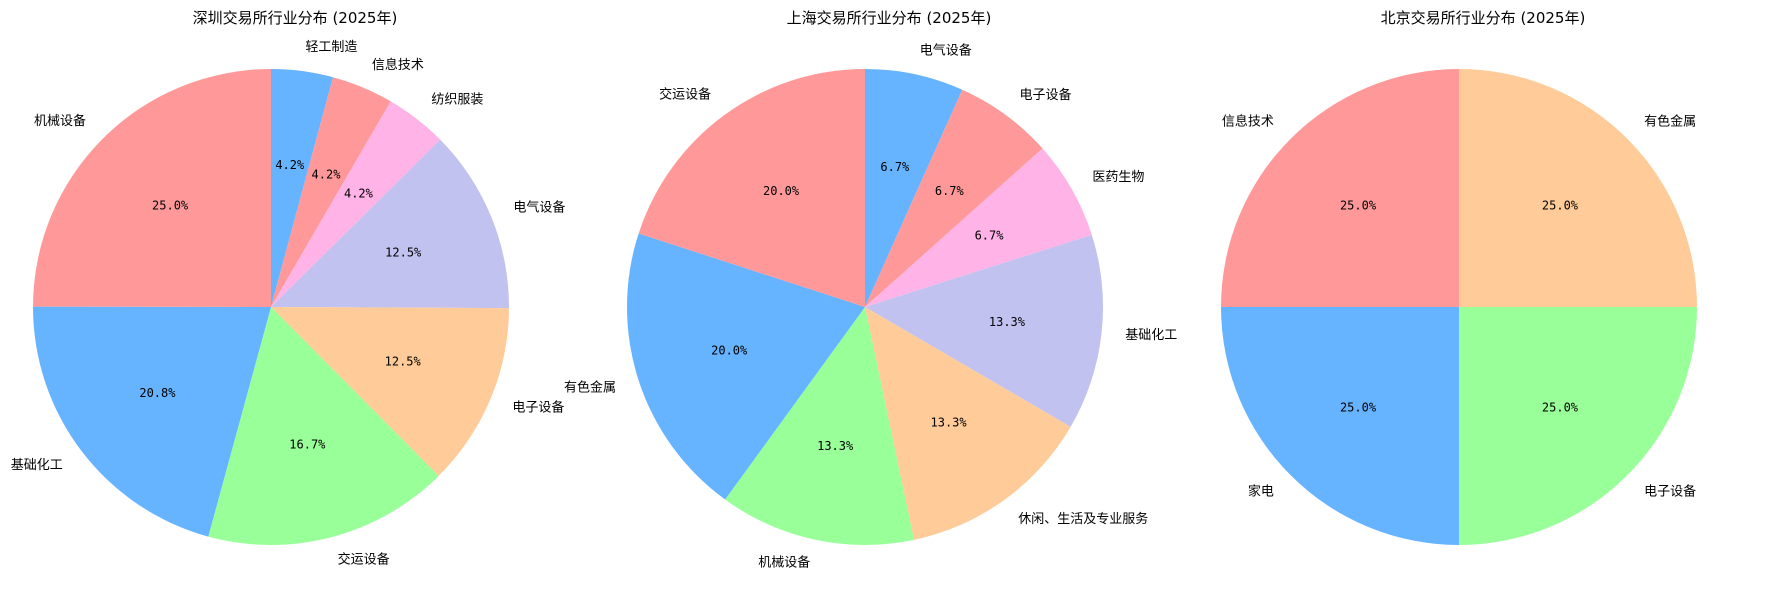 This screenshot has height=590, width=1778. I want to click on slice-percent-label: 16.7%, so click(307, 445).